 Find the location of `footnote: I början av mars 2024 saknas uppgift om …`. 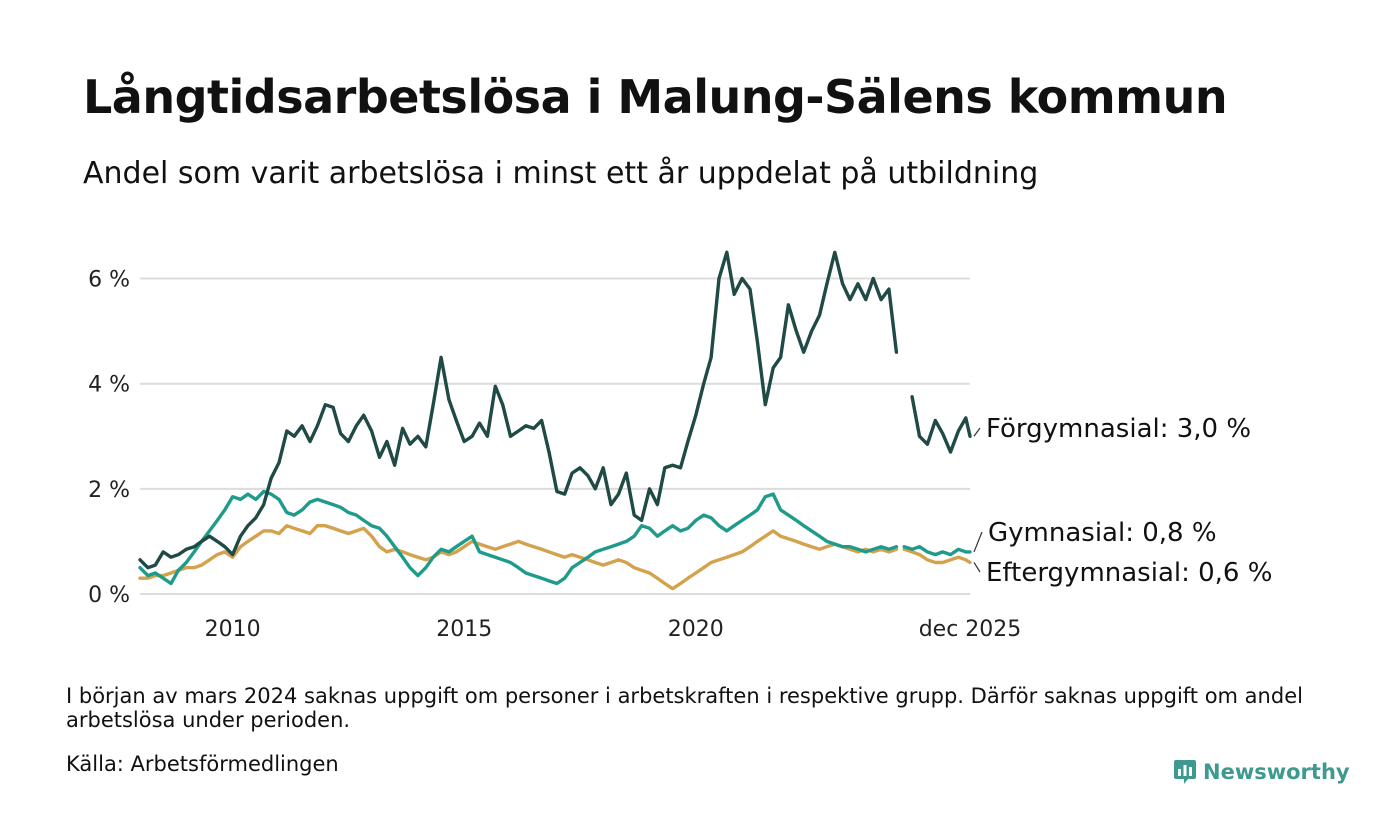

footnote: I början av mars 2024 saknas uppgift om … is located at coordinates (684, 708).